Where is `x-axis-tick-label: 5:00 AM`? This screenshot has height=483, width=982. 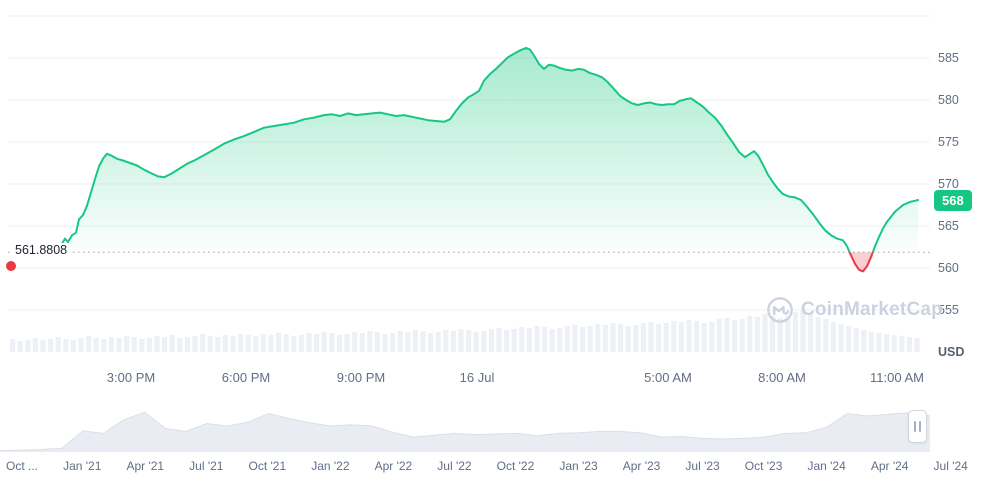
x-axis-tick-label: 5:00 AM is located at coordinates (668, 377).